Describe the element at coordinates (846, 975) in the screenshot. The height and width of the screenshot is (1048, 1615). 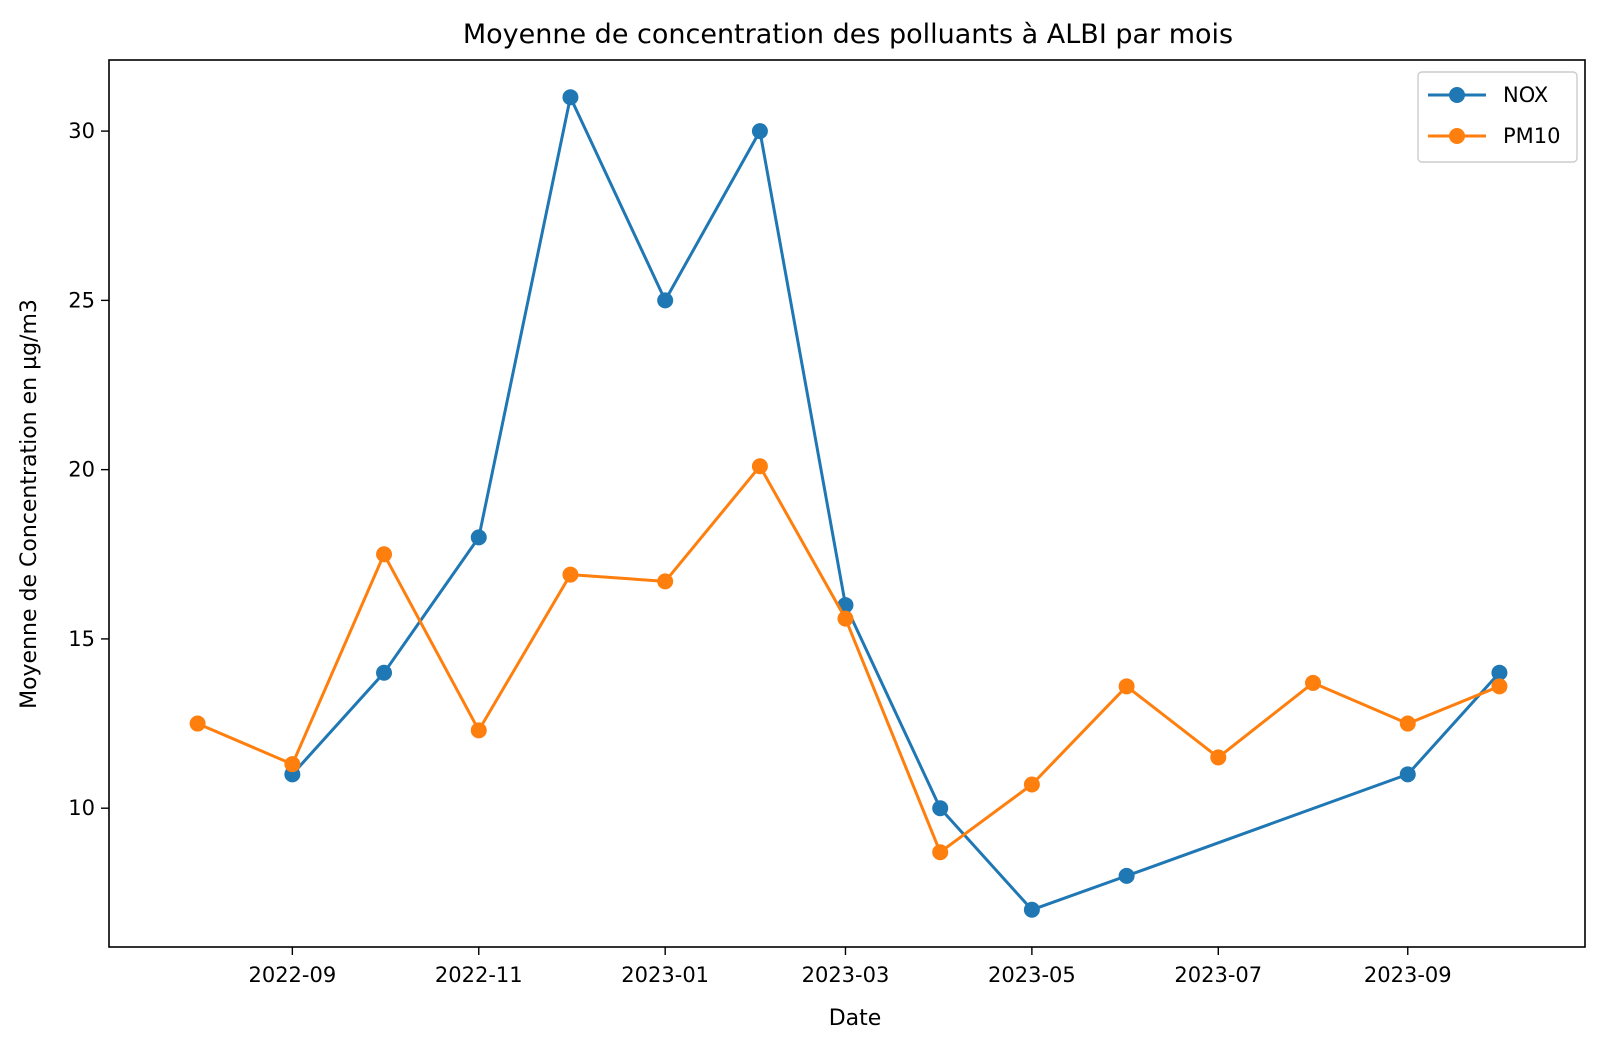
I see `x-tick-label: 2023-03` at that location.